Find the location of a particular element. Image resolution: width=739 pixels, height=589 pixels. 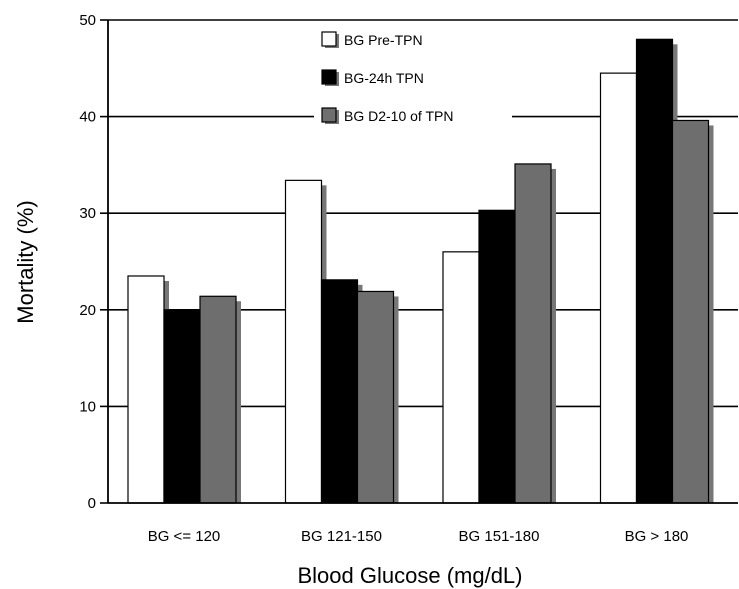

x-category-label: BG 151-180 is located at coordinates (499, 536).